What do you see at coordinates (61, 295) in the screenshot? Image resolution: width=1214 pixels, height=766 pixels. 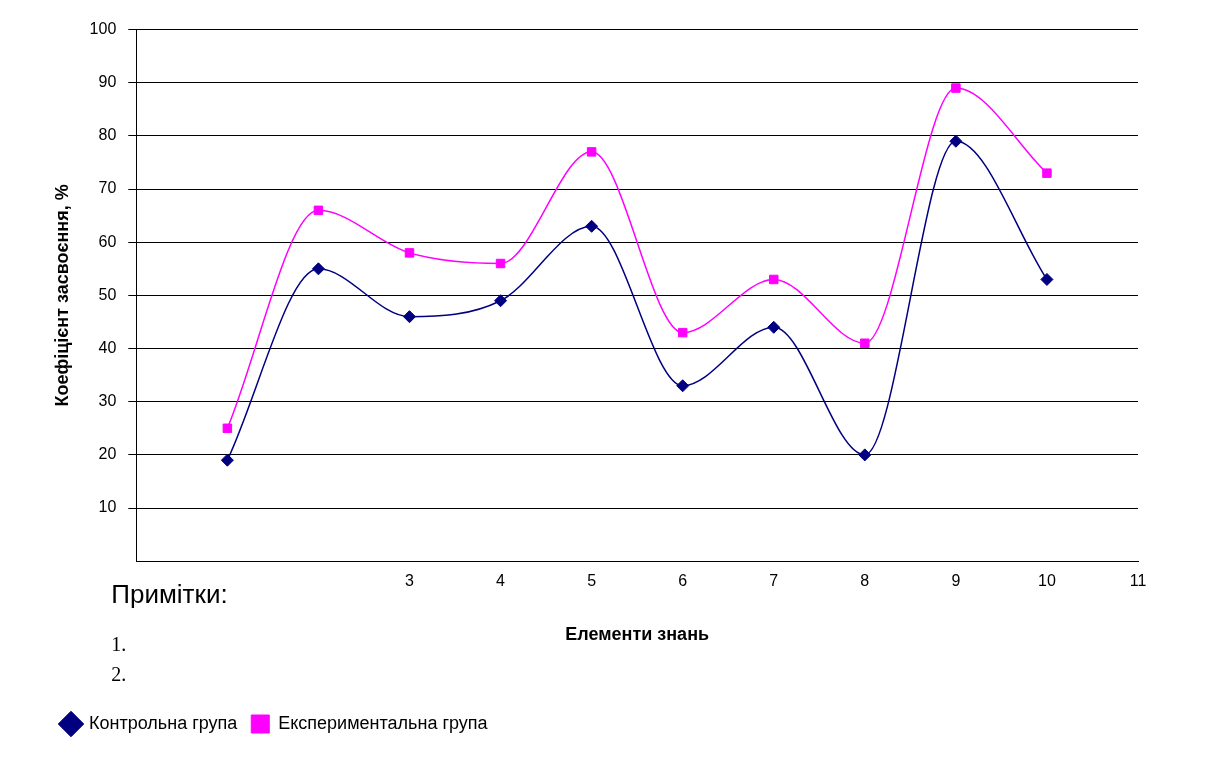 I see `y-axis-title: Коефіцієнт засвоєння, %` at bounding box center [61, 295].